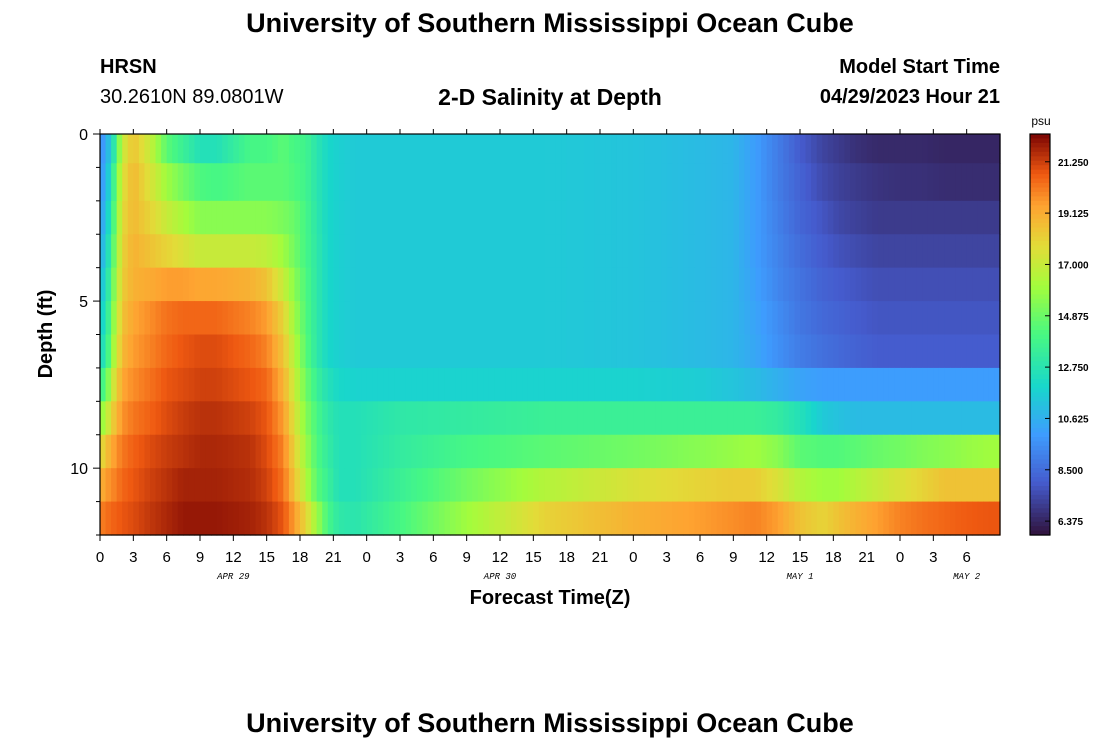 Image resolution: width=1100 pixels, height=750 pixels. Describe the element at coordinates (400, 557) in the screenshot. I see `x-tick-label: 3` at that location.